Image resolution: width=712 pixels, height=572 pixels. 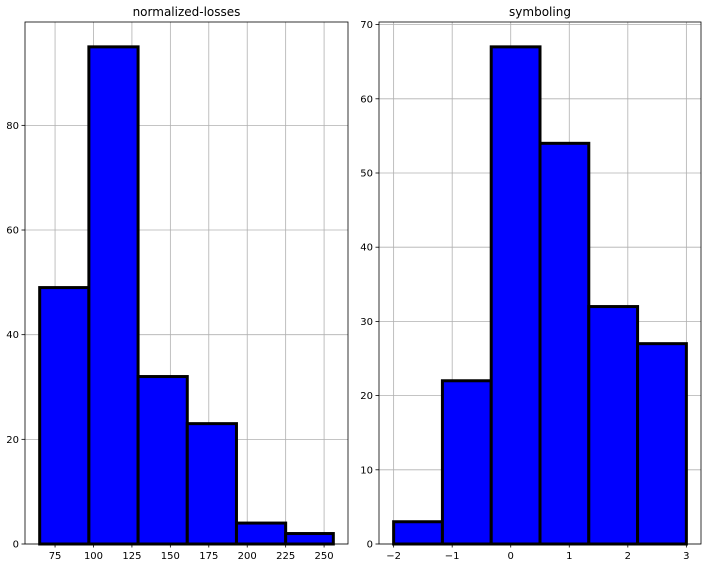 I want to click on x-tick-label: 1, so click(x=569, y=556).